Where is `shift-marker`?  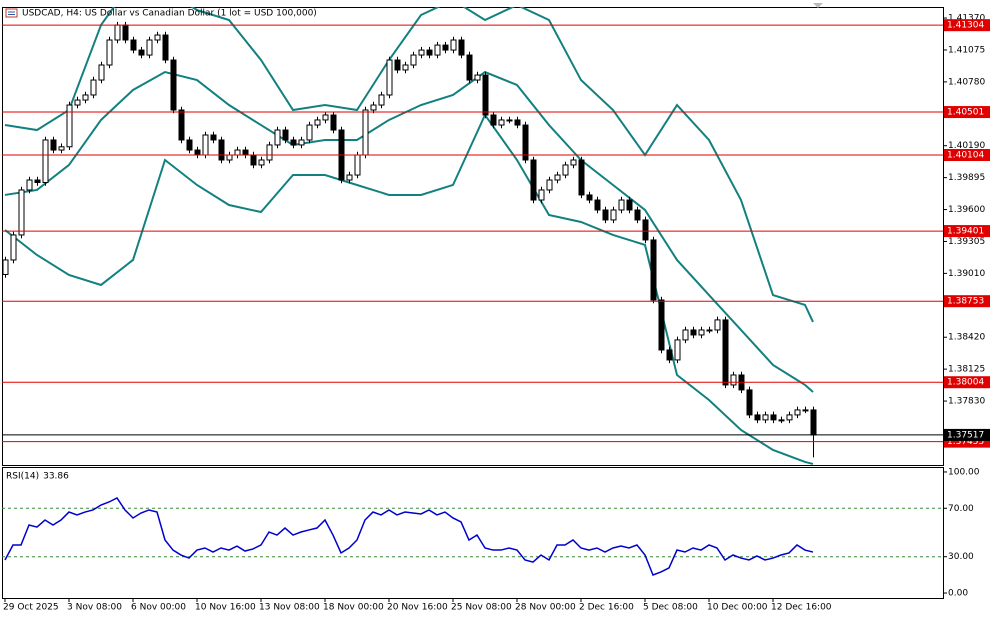 shift-marker is located at coordinates (818, 5).